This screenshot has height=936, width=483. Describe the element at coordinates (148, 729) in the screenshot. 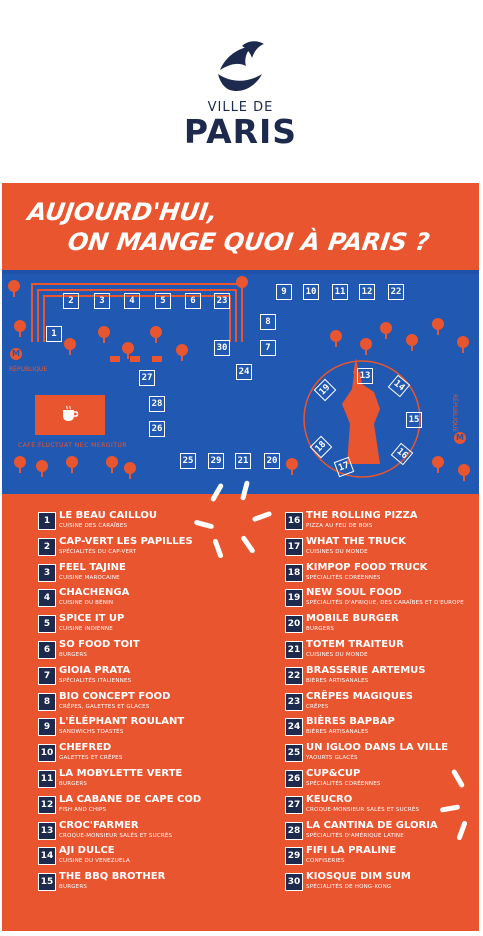

I see `vendor-item: 9 L'ÉLÉPHANT ROULANT SANDWICHS TOASTÉS` at that location.